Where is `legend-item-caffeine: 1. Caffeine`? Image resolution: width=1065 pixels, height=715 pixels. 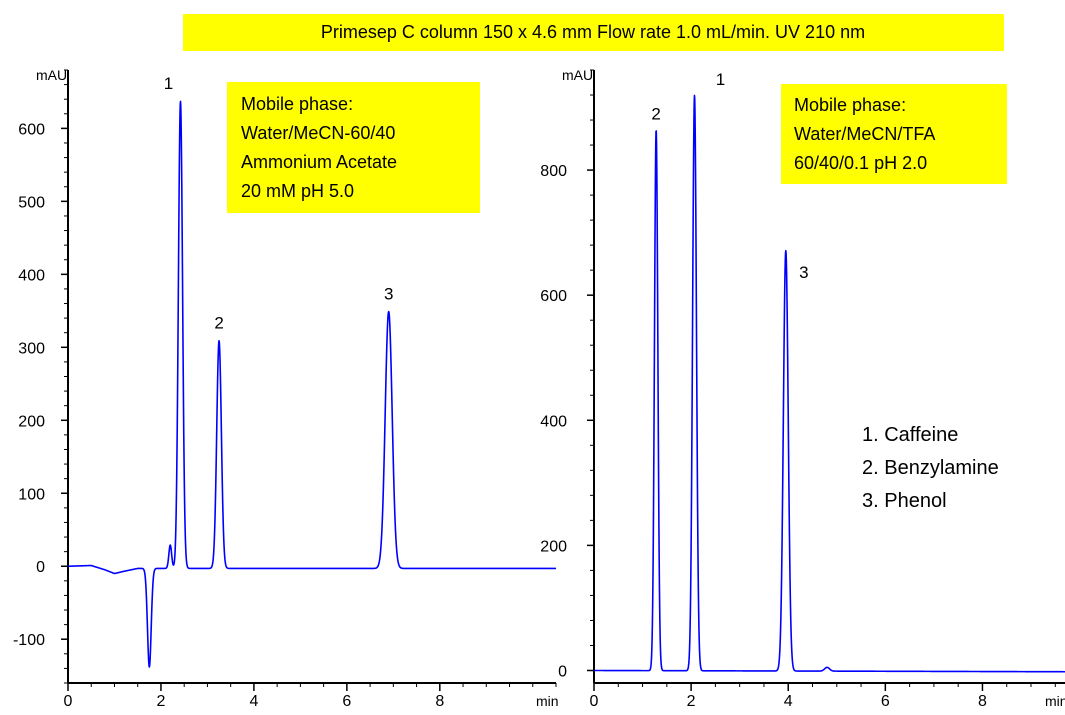 legend-item-caffeine: 1. Caffeine is located at coordinates (910, 435).